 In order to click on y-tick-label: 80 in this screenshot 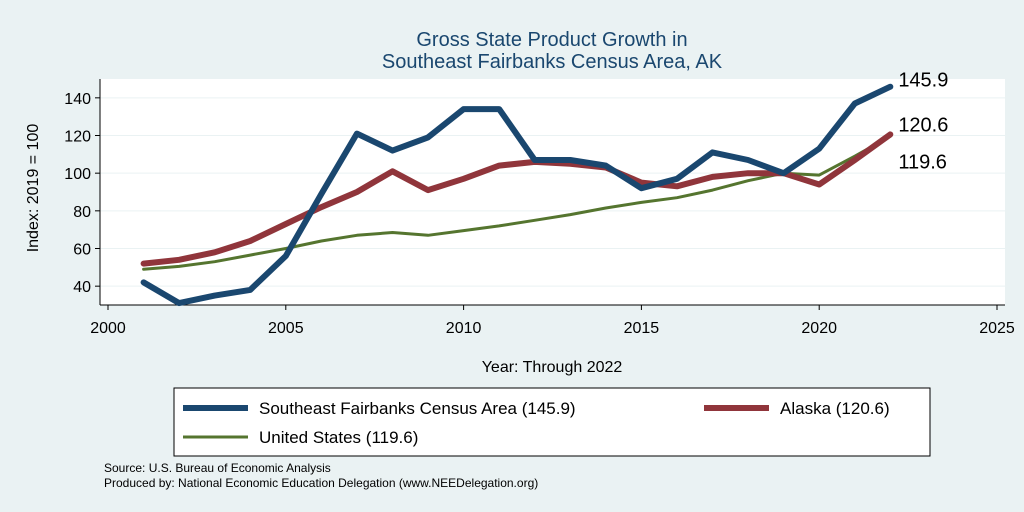, I will do `click(82, 212)`.